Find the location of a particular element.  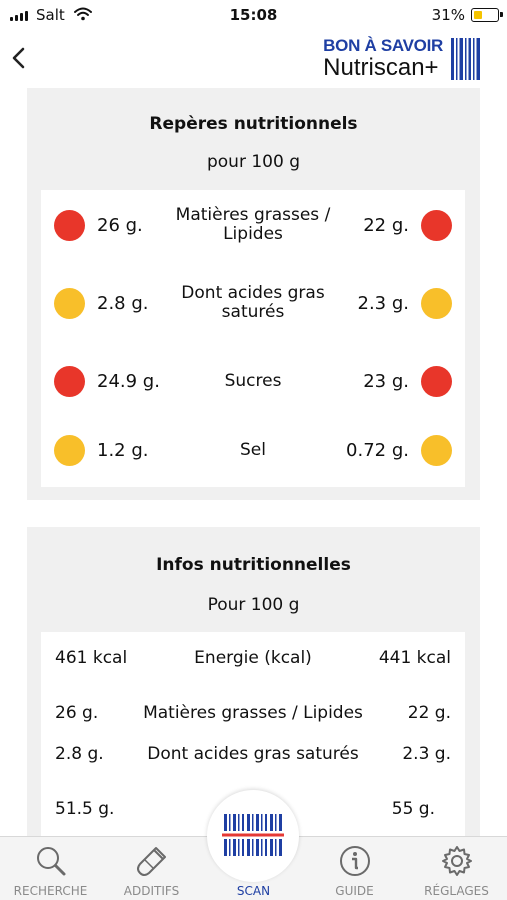

nutrient-label: Energie (kcal) is located at coordinates (253, 658).